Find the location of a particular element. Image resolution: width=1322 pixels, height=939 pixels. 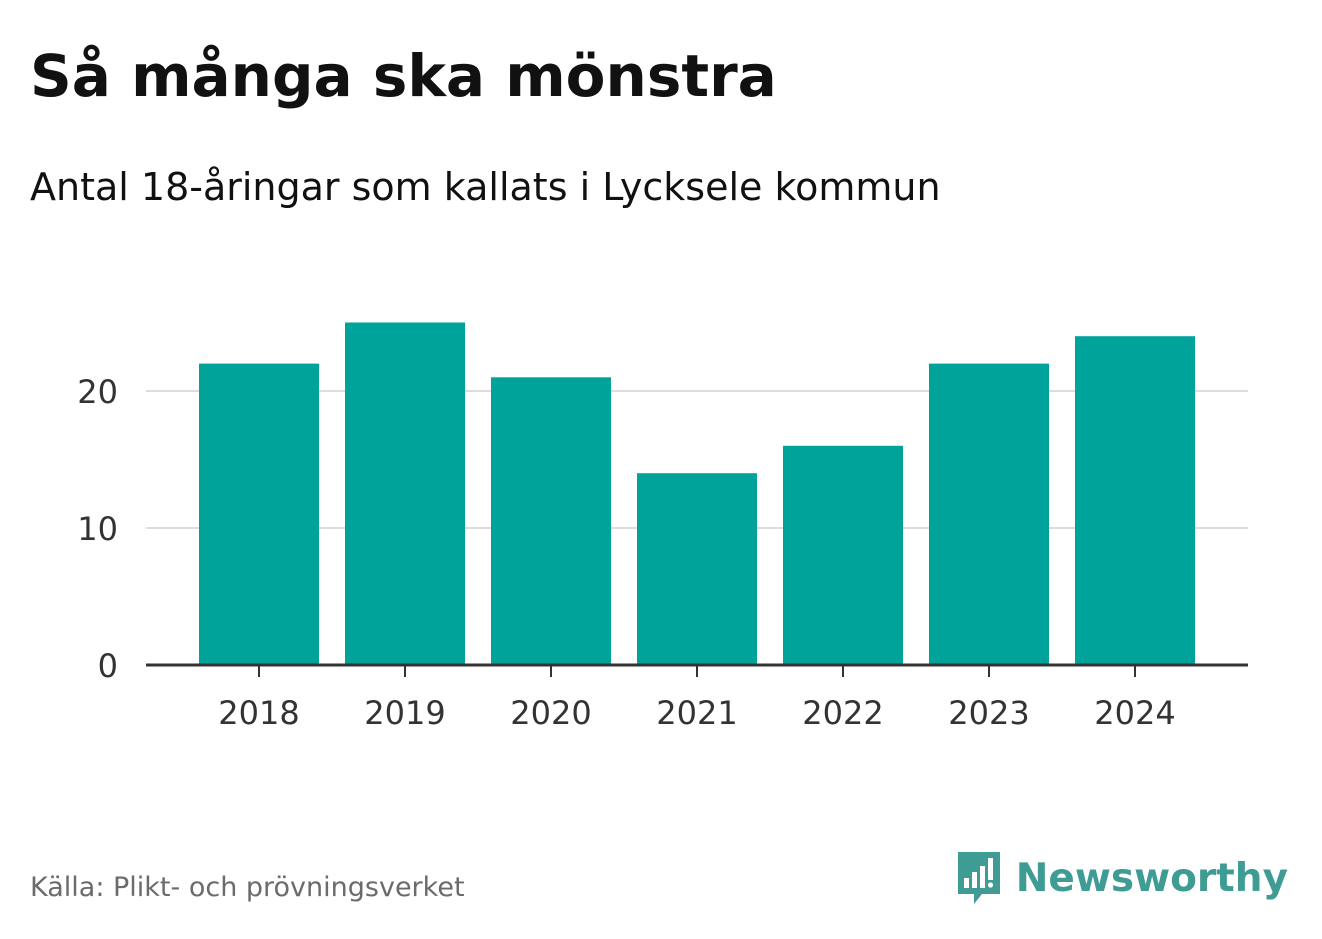

y-tick-label: 10 is located at coordinates (97, 529).